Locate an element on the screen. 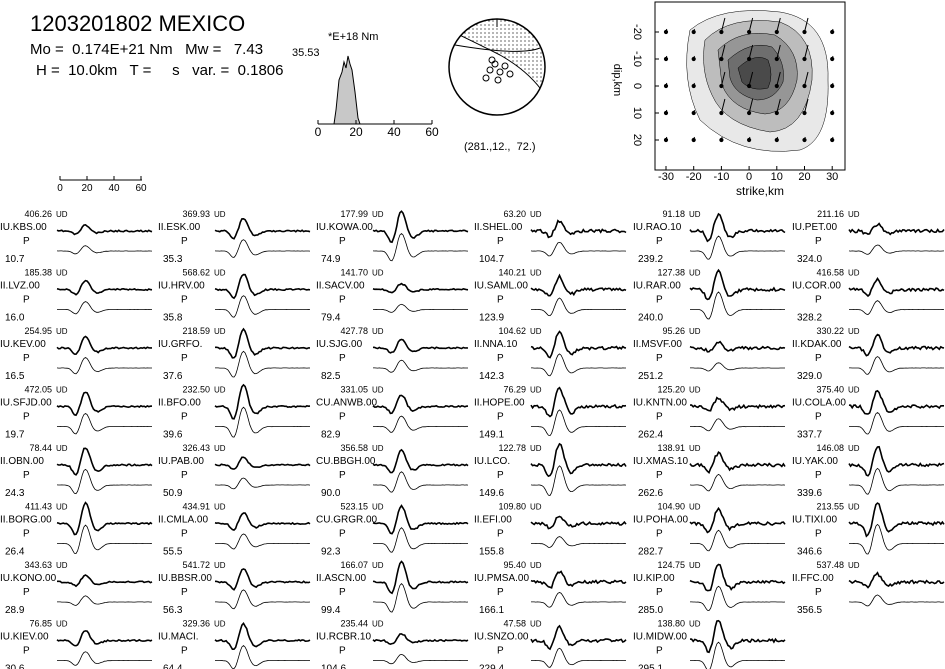 The height and width of the screenshot is (669, 945). station-panel: 127.38 UD IU.RAR.00 P 240.0 is located at coordinates (709, 296).